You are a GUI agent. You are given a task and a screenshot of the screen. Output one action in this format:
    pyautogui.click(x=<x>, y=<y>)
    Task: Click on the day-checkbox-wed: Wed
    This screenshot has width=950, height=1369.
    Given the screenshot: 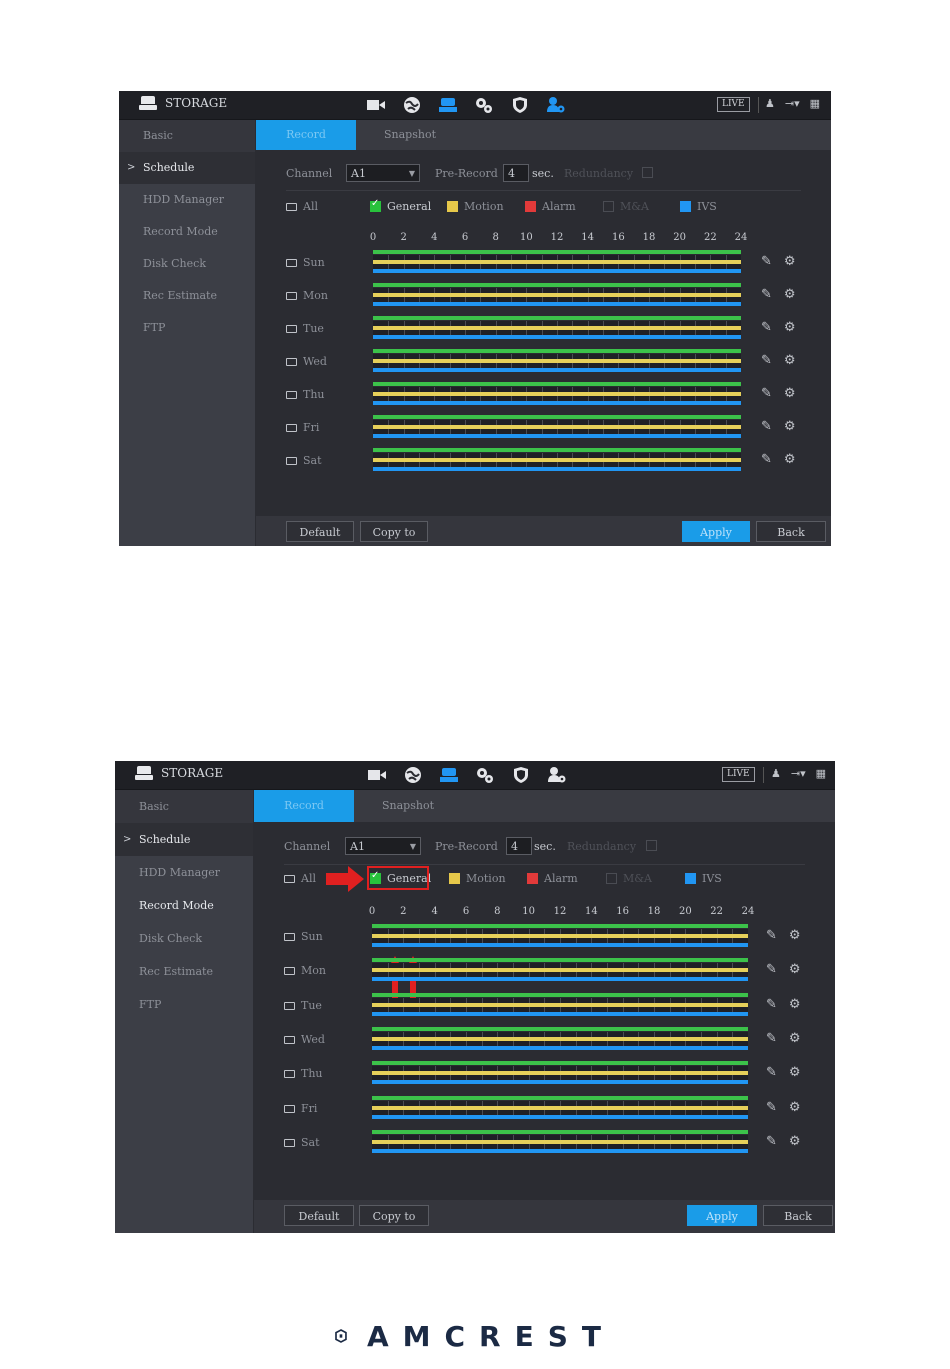 What is the action you would take?
    pyautogui.click(x=306, y=361)
    